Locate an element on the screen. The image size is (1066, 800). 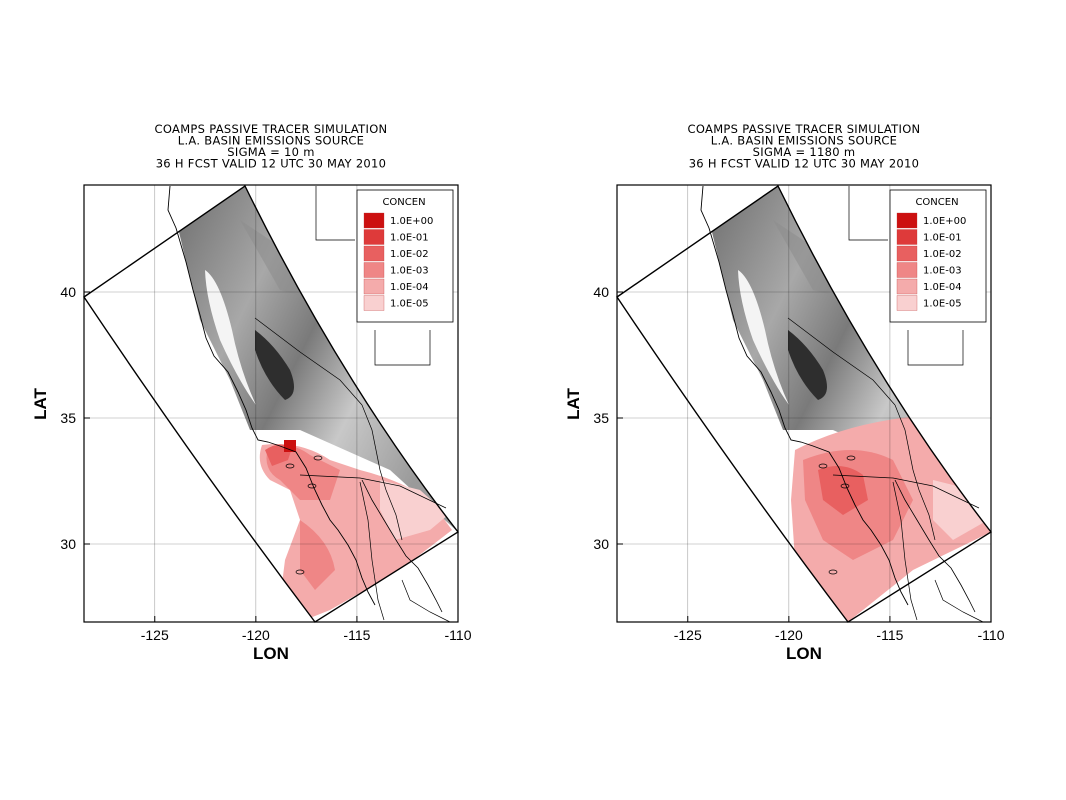
title-line-3: SIGMA = 1180 m is located at coordinates (804, 152).